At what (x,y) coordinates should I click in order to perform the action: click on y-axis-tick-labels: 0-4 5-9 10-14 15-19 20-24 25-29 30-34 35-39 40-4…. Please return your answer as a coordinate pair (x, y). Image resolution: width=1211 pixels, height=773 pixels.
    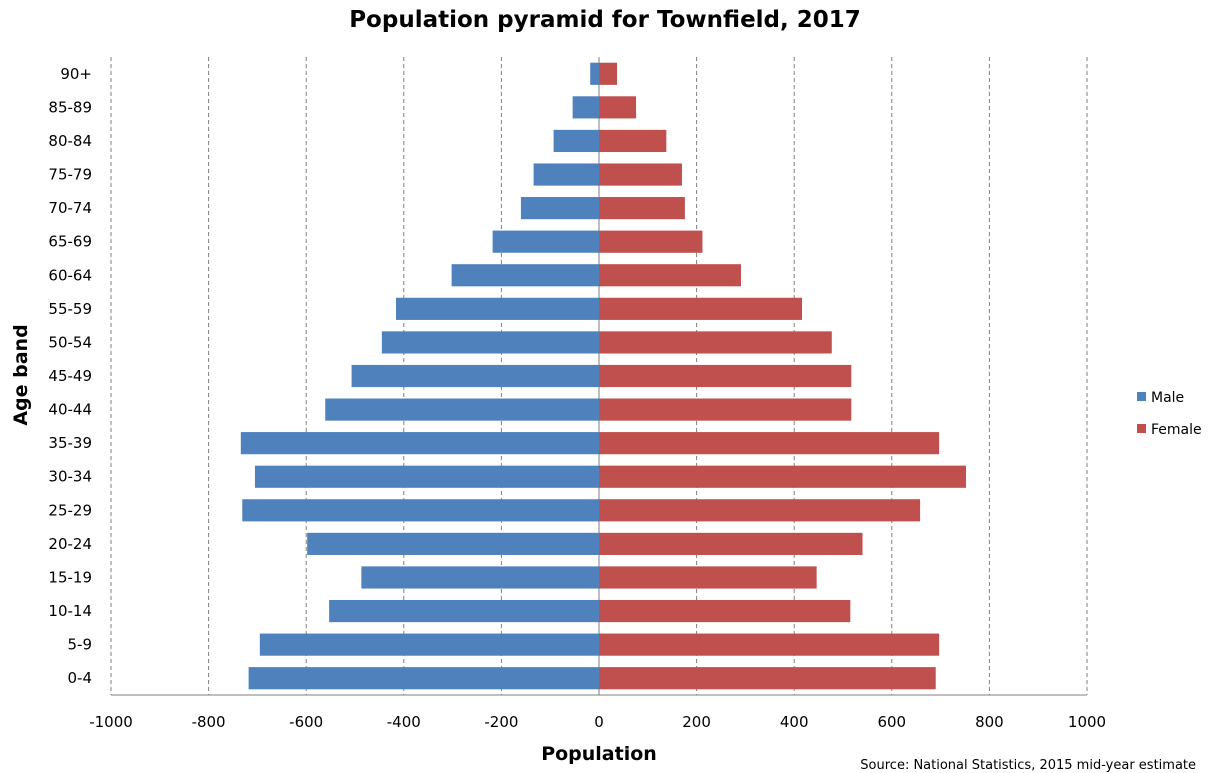
    Looking at the image, I should click on (70, 376).